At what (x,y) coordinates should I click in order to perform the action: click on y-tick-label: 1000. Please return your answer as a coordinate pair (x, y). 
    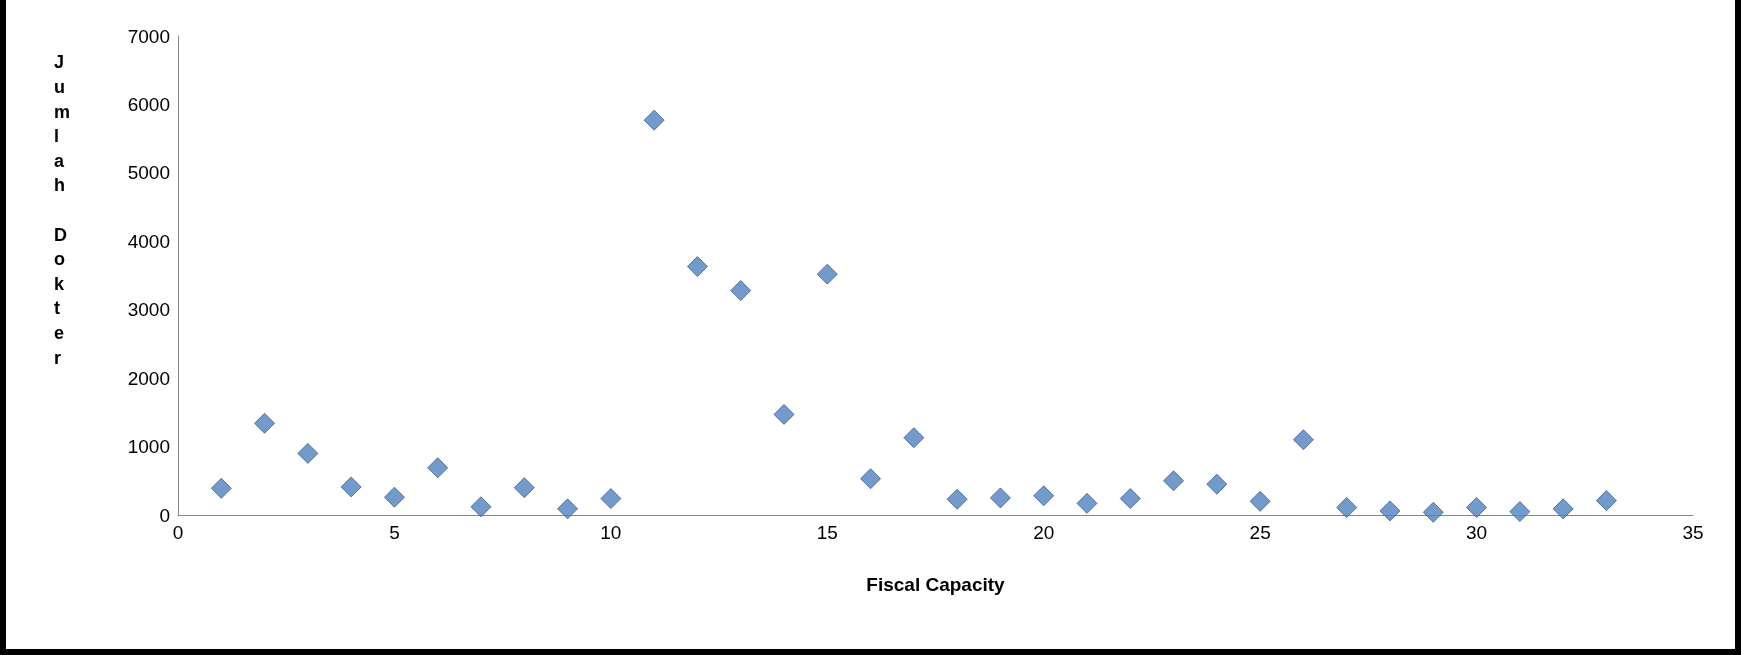
    Looking at the image, I should click on (148, 447).